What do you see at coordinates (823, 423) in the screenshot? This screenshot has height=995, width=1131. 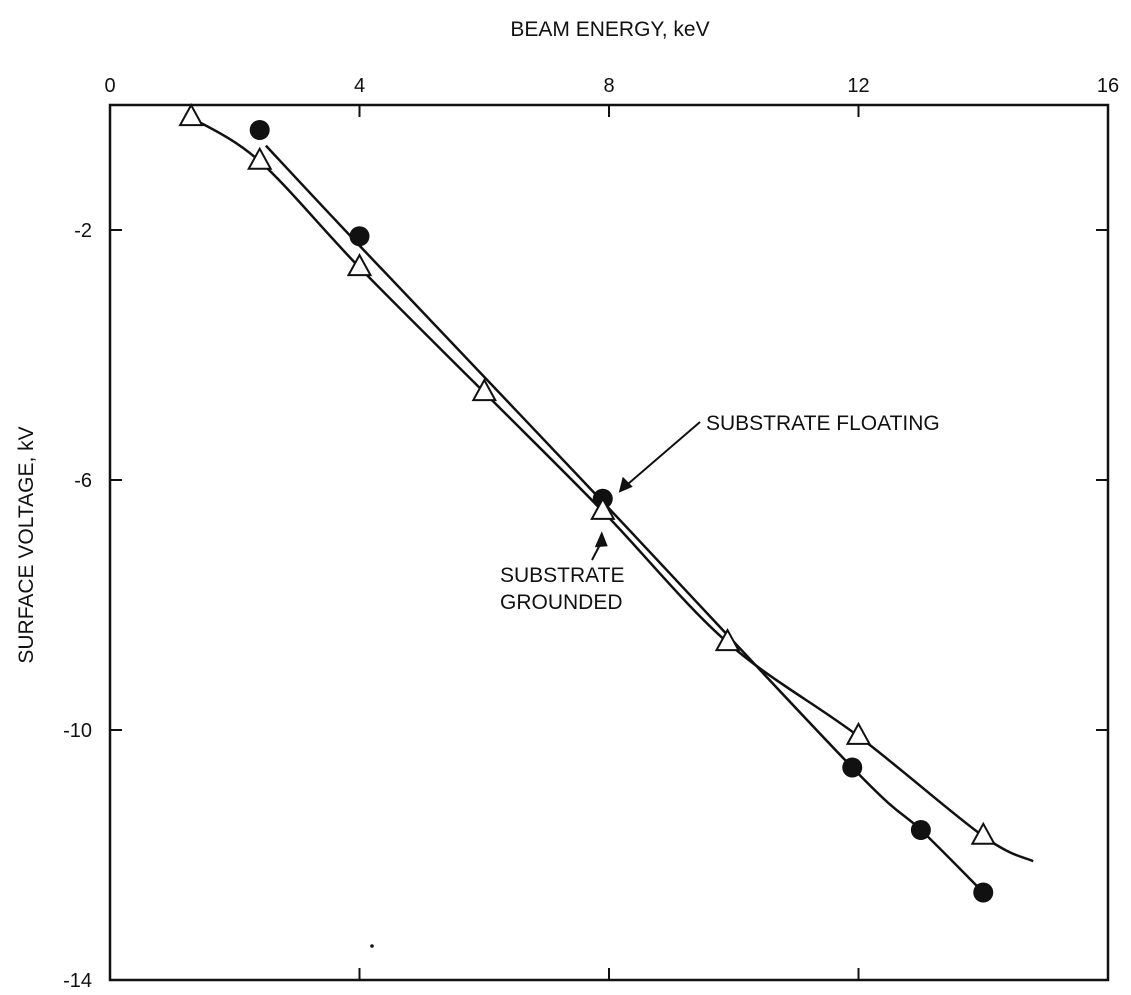 I see `annotation-substrate-floating: SUBSTRATE FLOATING` at bounding box center [823, 423].